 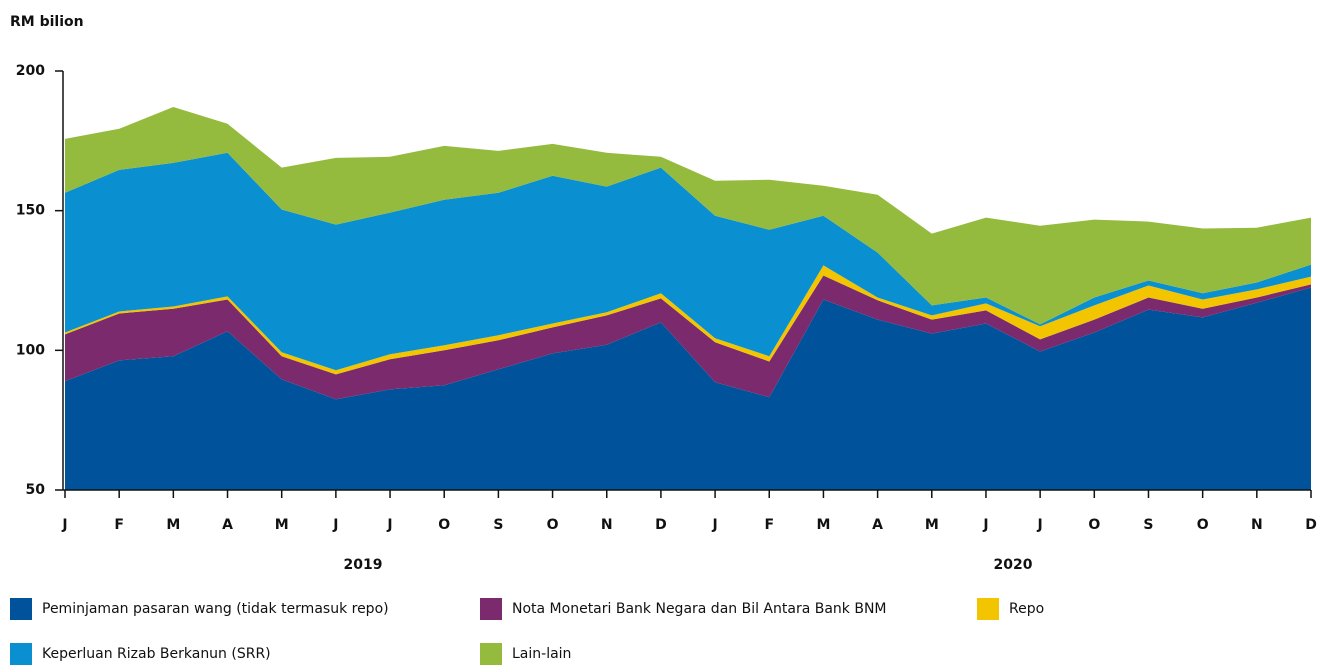 I want to click on legend-label: Keperluan Rizab Berkanun (SRR), so click(x=156, y=654).